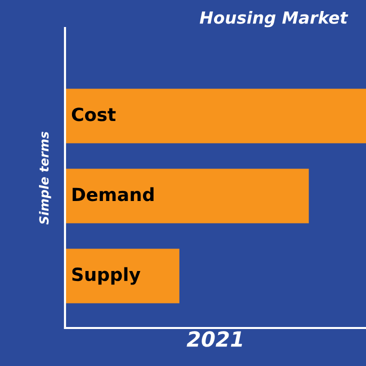 The height and width of the screenshot is (366, 366). What do you see at coordinates (106, 276) in the screenshot?
I see `y-tick-label: Supply` at bounding box center [106, 276].